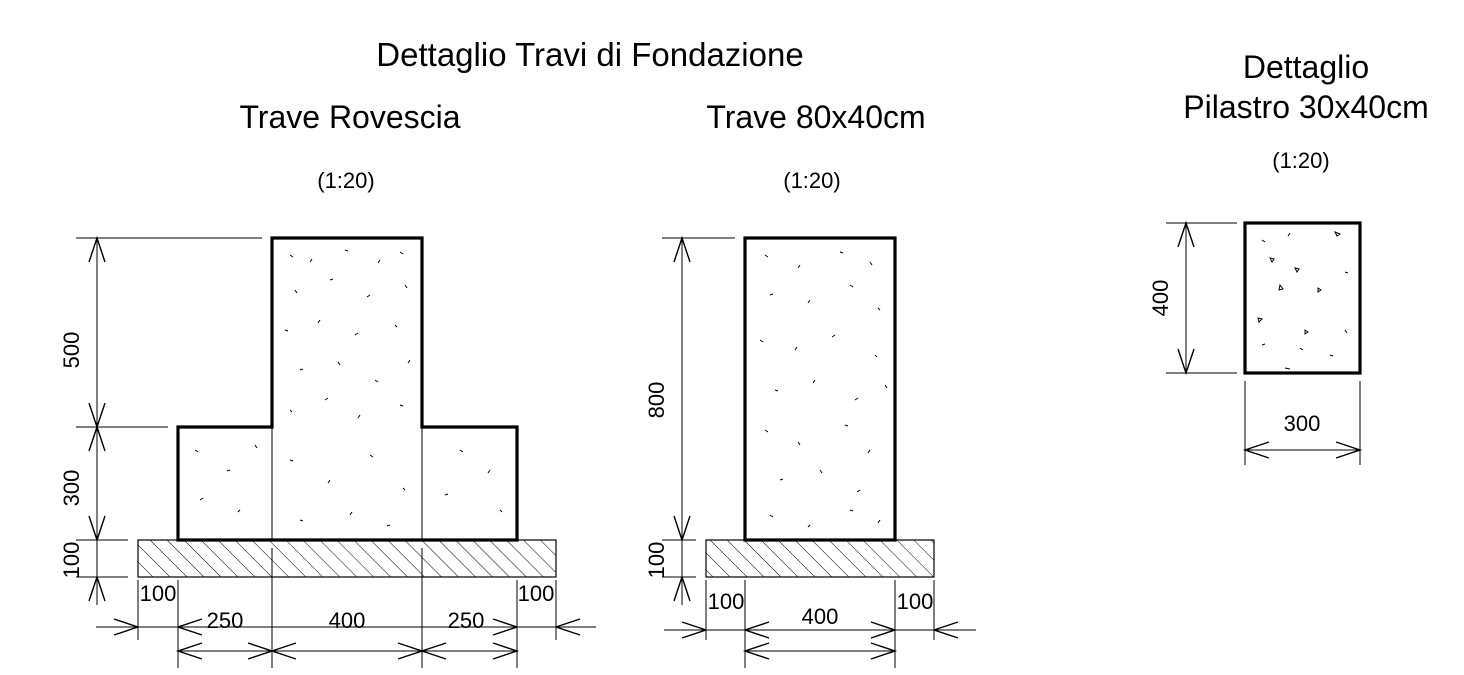 Image resolution: width=1464 pixels, height=675 pixels. I want to click on pilastro-section: 400 300, so click(1255, 342).